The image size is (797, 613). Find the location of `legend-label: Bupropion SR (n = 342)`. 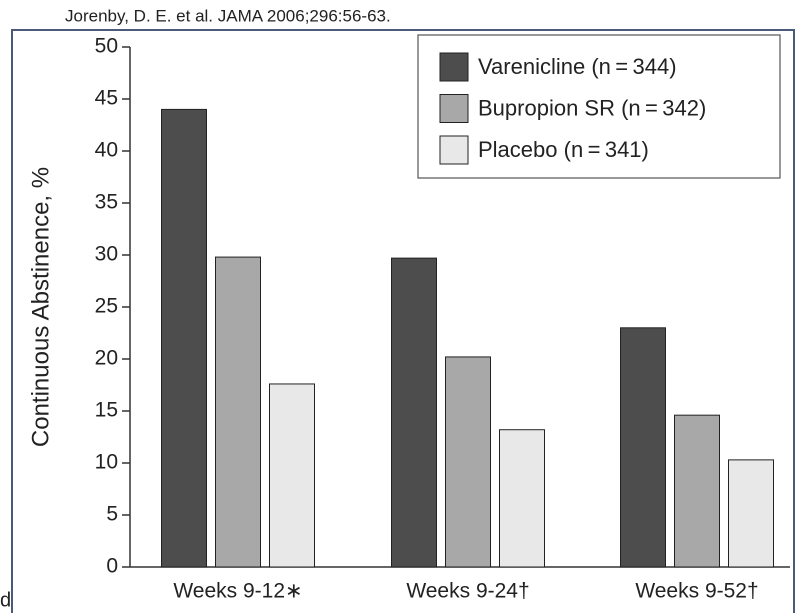

legend-label: Bupropion SR (n = 342) is located at coordinates (592, 107).